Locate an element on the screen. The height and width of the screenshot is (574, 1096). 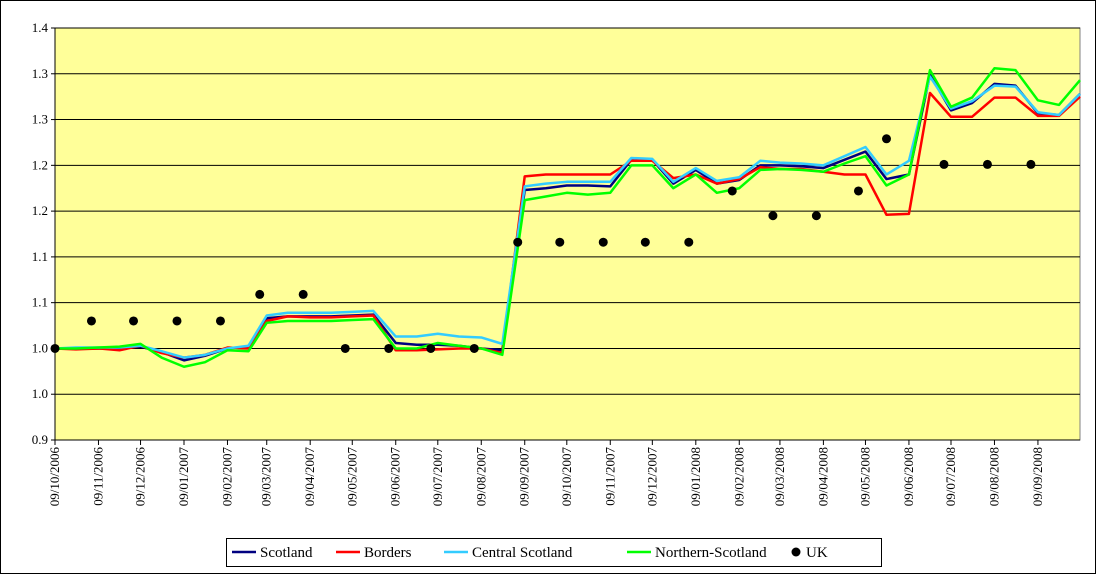
legend-label: Central Scotland is located at coordinates (522, 553).